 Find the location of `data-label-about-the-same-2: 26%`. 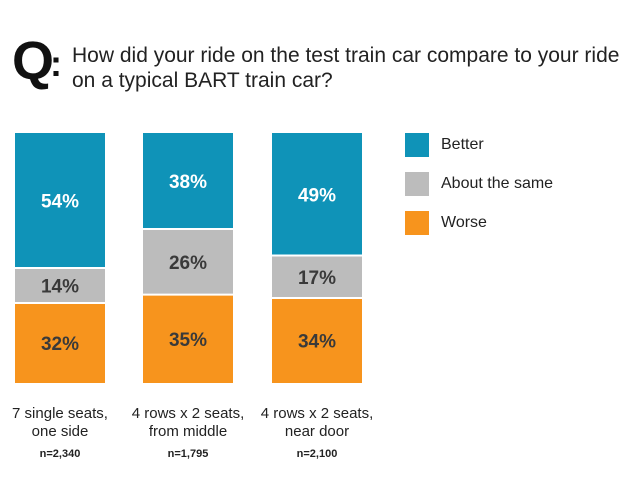

data-label-about-the-same-2: 26% is located at coordinates (188, 263).